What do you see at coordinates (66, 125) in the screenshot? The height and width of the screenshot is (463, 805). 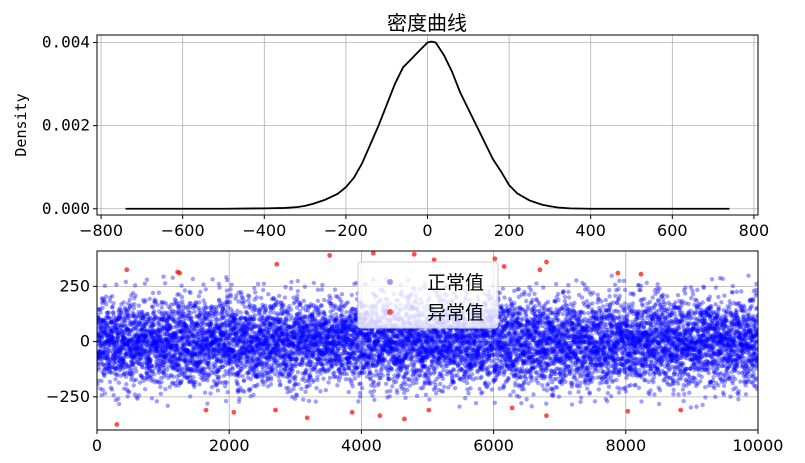 I see `density-y-tick-label: 0.002` at bounding box center [66, 125].